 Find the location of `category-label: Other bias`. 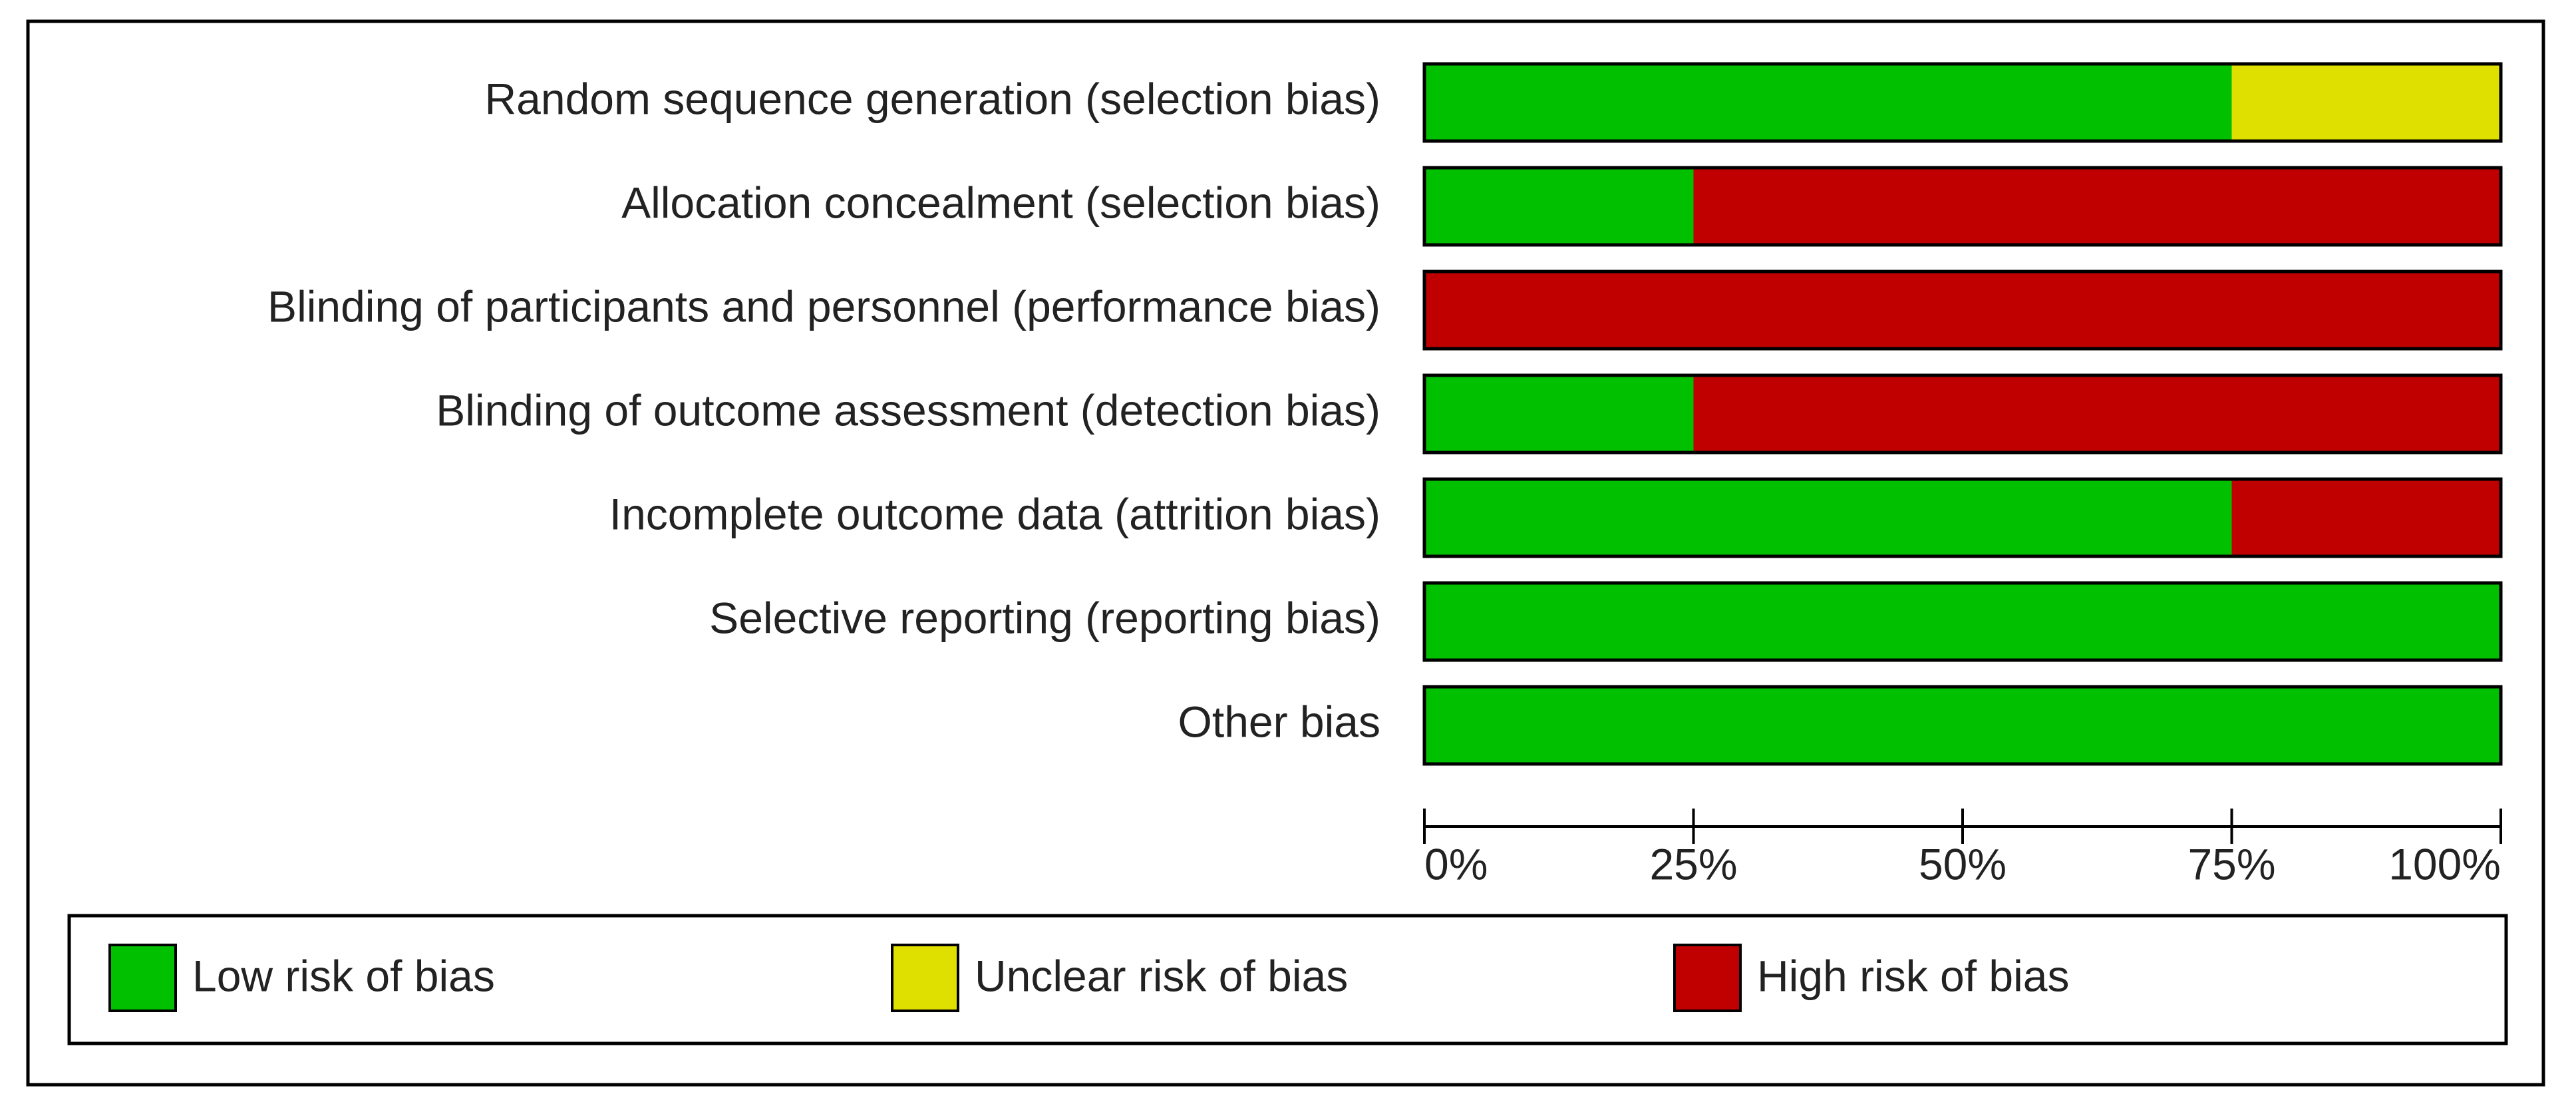

category-label: Other bias is located at coordinates (1279, 721).